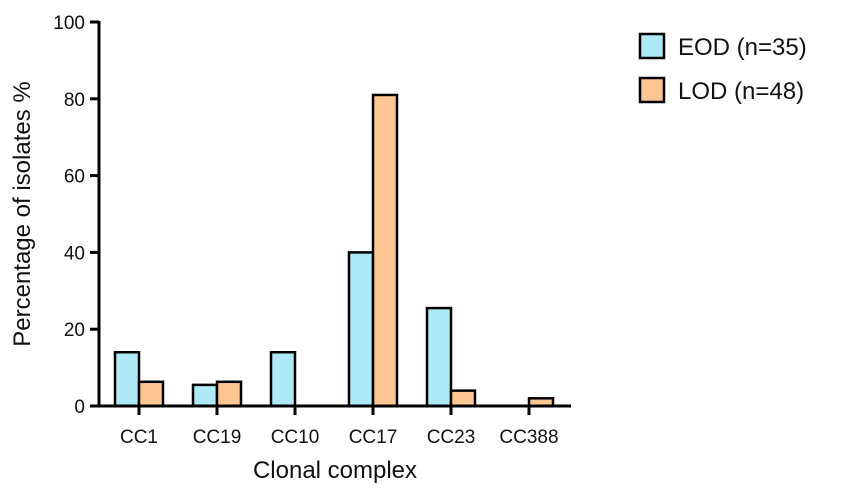 This screenshot has height=488, width=844. What do you see at coordinates (295, 437) in the screenshot?
I see `x-tick-label: CC10` at bounding box center [295, 437].